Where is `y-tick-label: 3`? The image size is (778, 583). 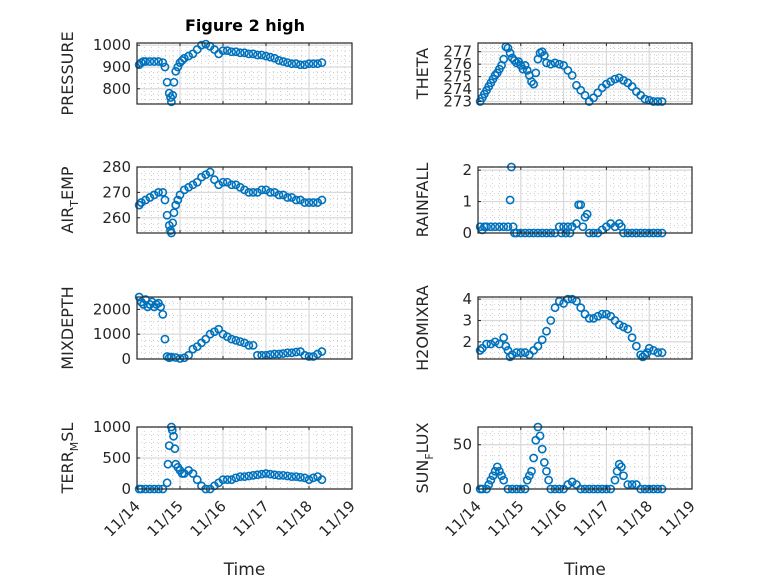 y-tick-label: 3 is located at coordinates (467, 321).